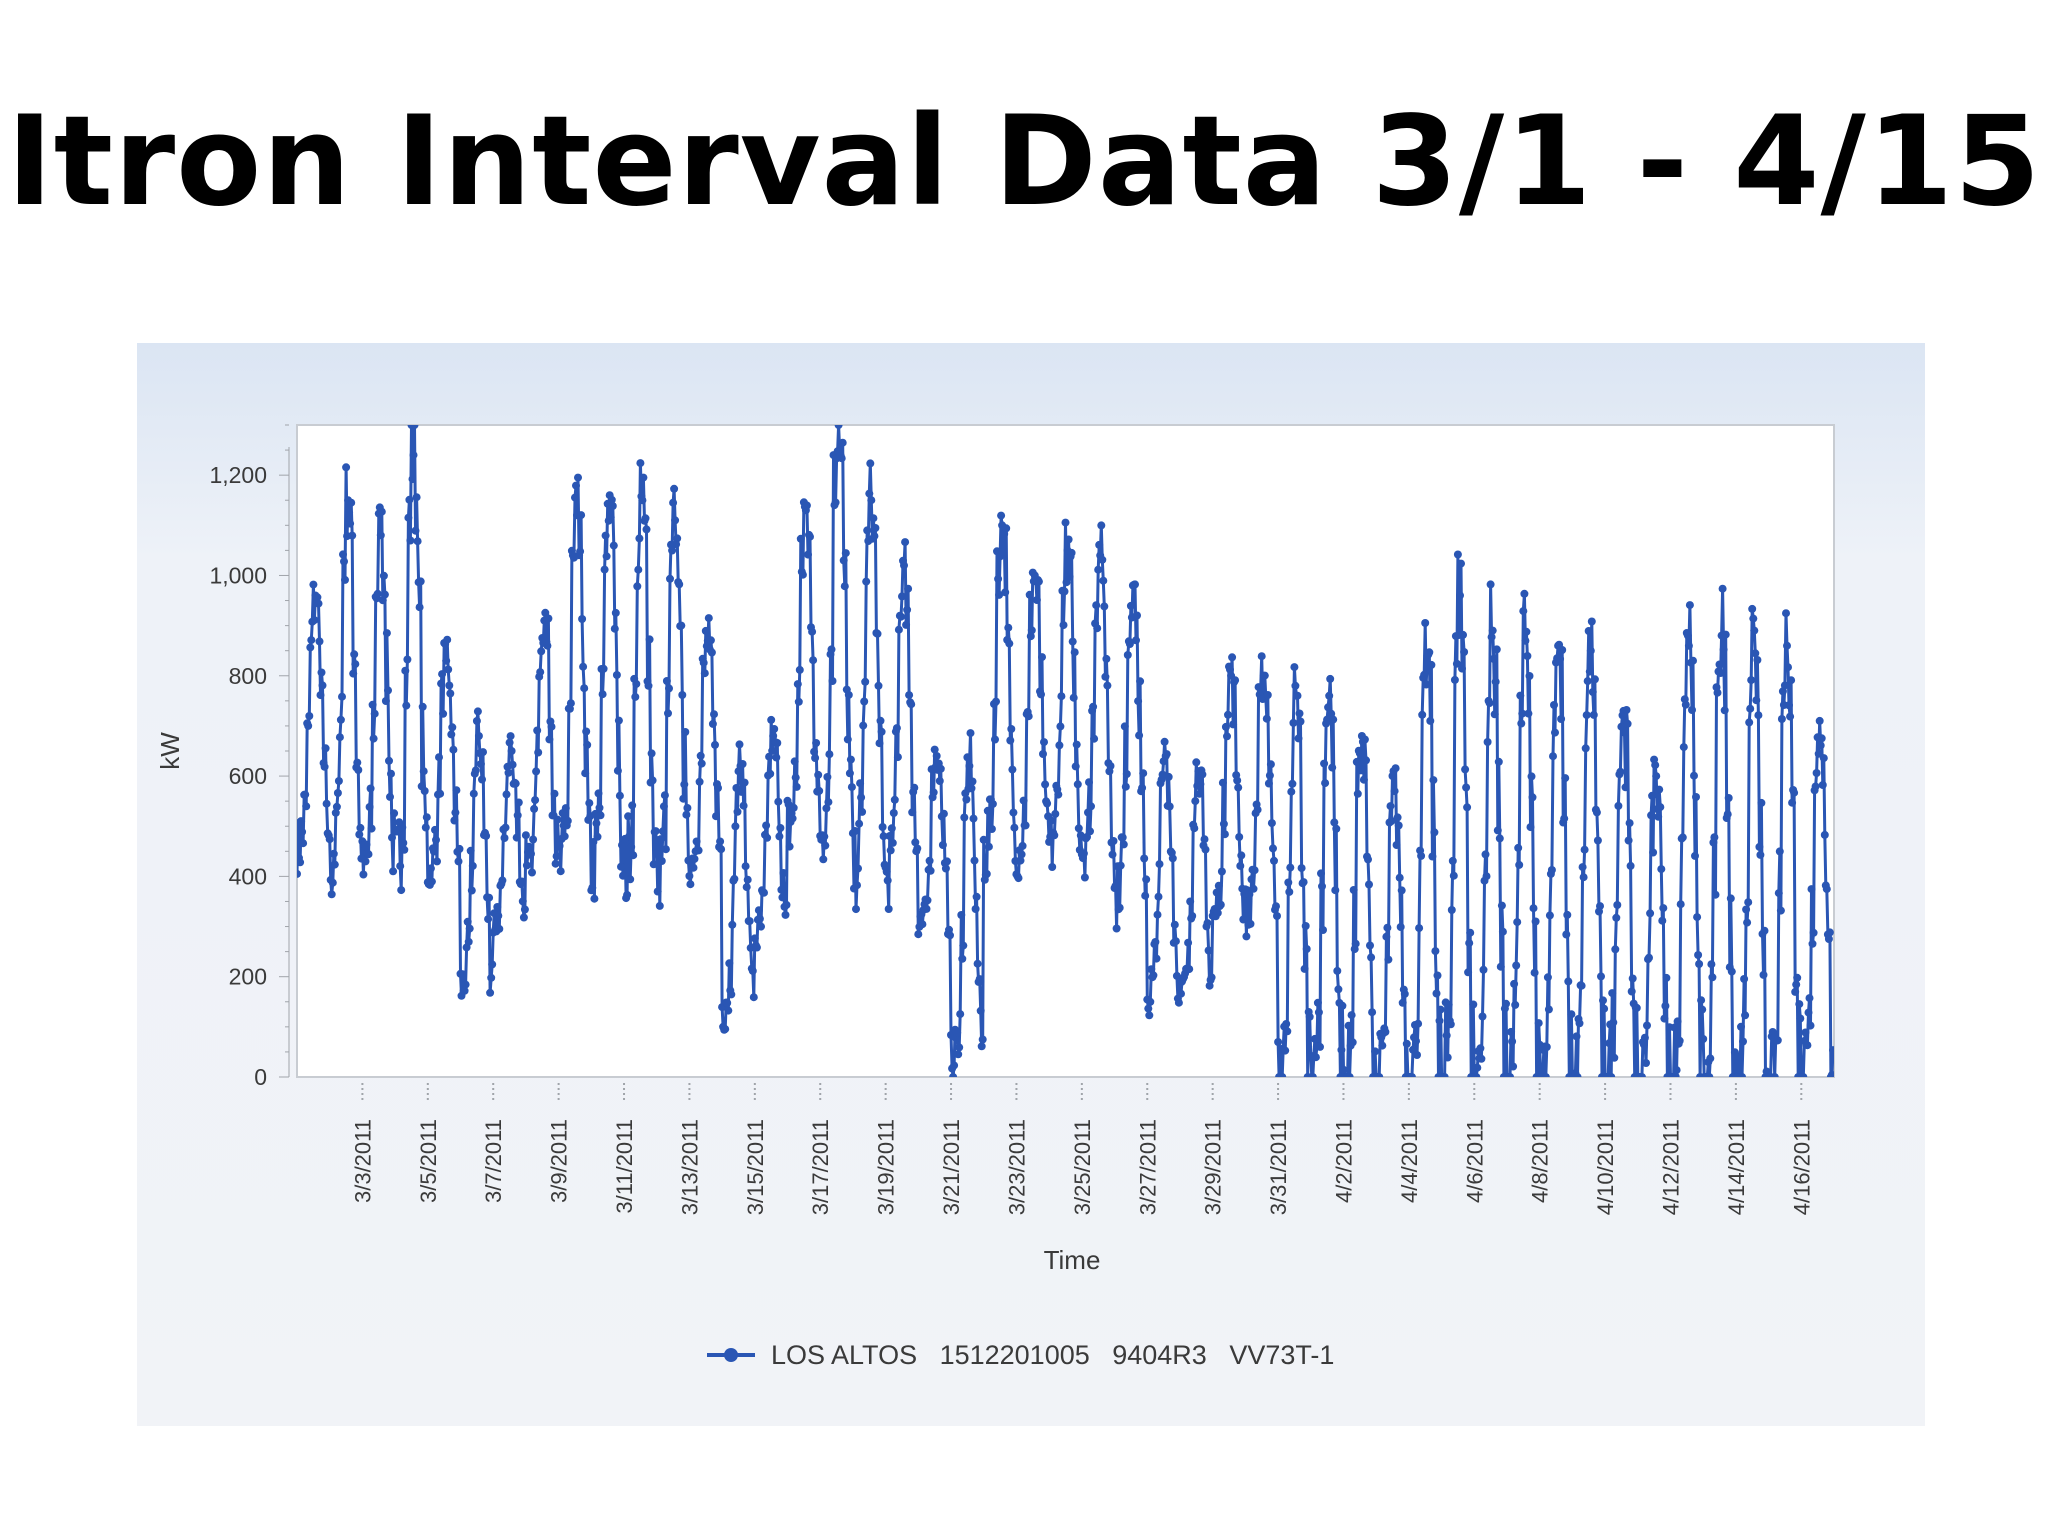 The image size is (2048, 1536). I want to click on x-axis-label: Time, so click(1072, 1260).